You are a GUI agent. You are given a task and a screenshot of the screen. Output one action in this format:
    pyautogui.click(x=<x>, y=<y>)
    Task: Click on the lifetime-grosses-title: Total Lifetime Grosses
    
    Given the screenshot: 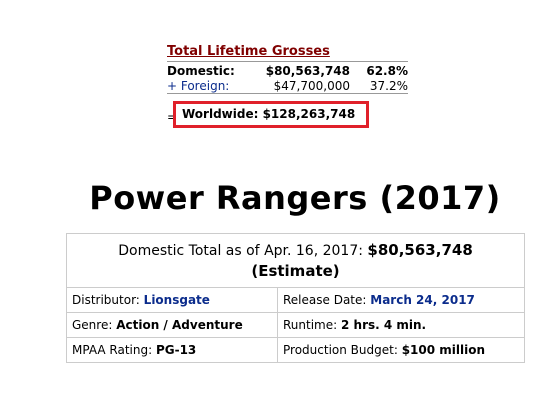 What is the action you would take?
    pyautogui.click(x=287, y=53)
    